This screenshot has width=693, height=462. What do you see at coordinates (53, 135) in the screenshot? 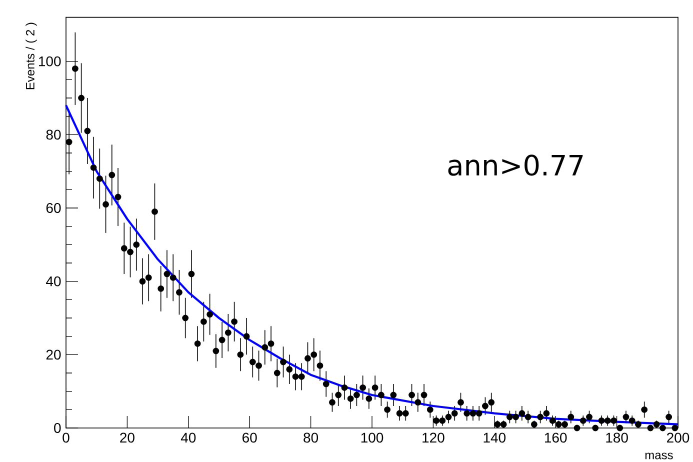
I see `y-tick-label: 80` at bounding box center [53, 135].